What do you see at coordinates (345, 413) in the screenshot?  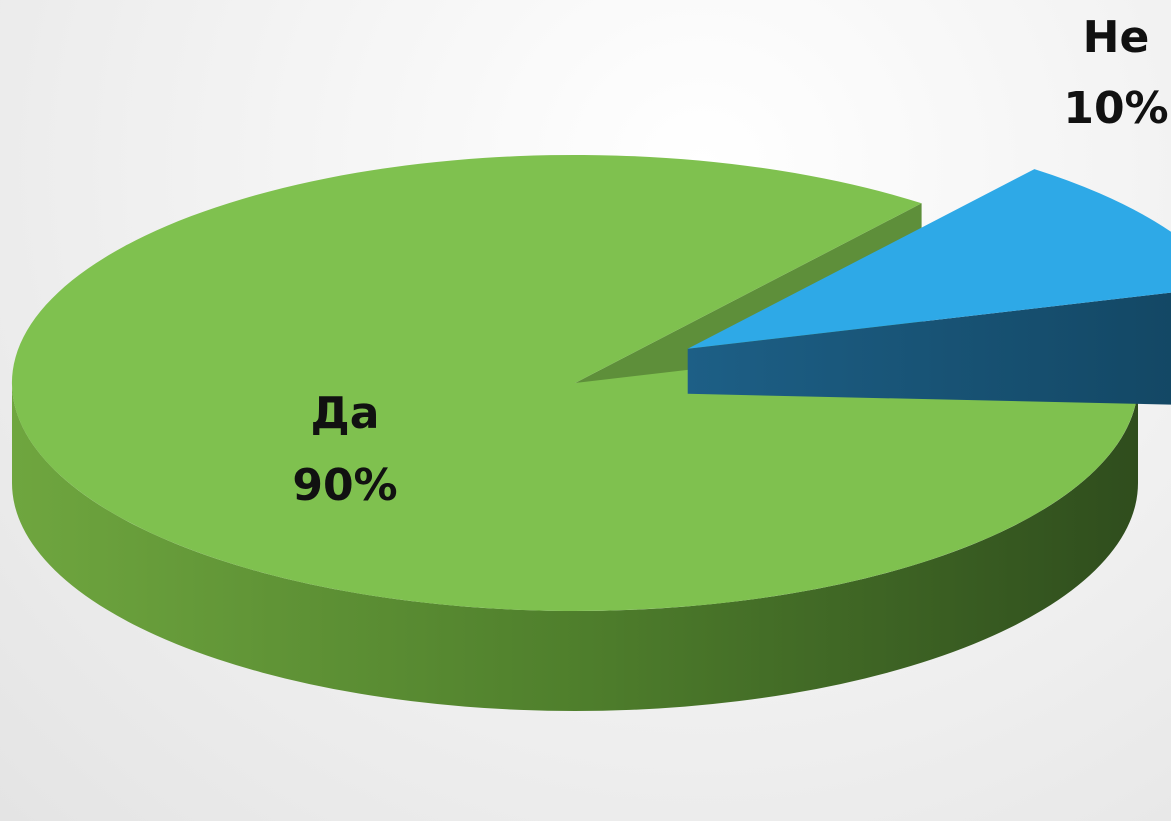 I see `slice-label-da-name: Да` at bounding box center [345, 413].